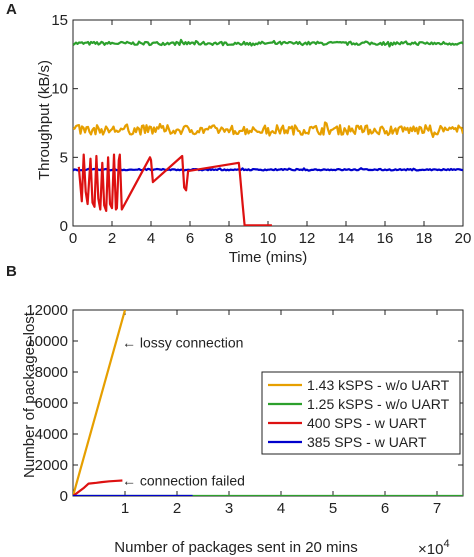  Describe the element at coordinates (59, 89) in the screenshot. I see `y-tick-label: 10` at that location.